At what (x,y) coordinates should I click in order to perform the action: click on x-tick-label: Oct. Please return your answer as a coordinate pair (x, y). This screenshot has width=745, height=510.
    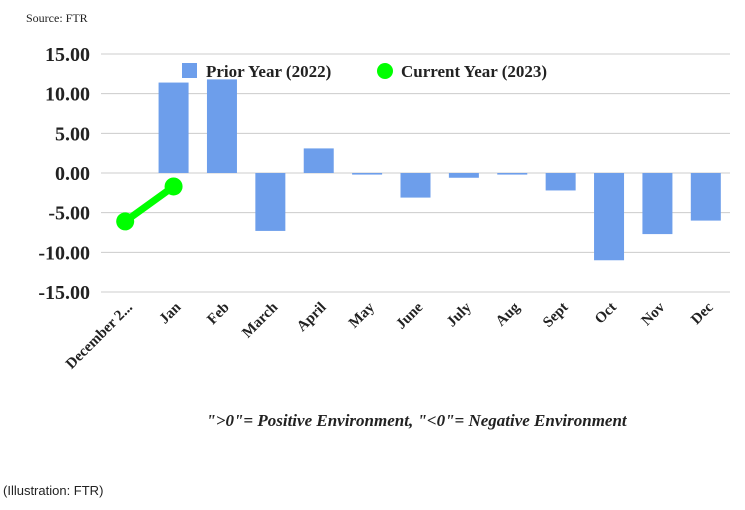
    Looking at the image, I should click on (606, 314).